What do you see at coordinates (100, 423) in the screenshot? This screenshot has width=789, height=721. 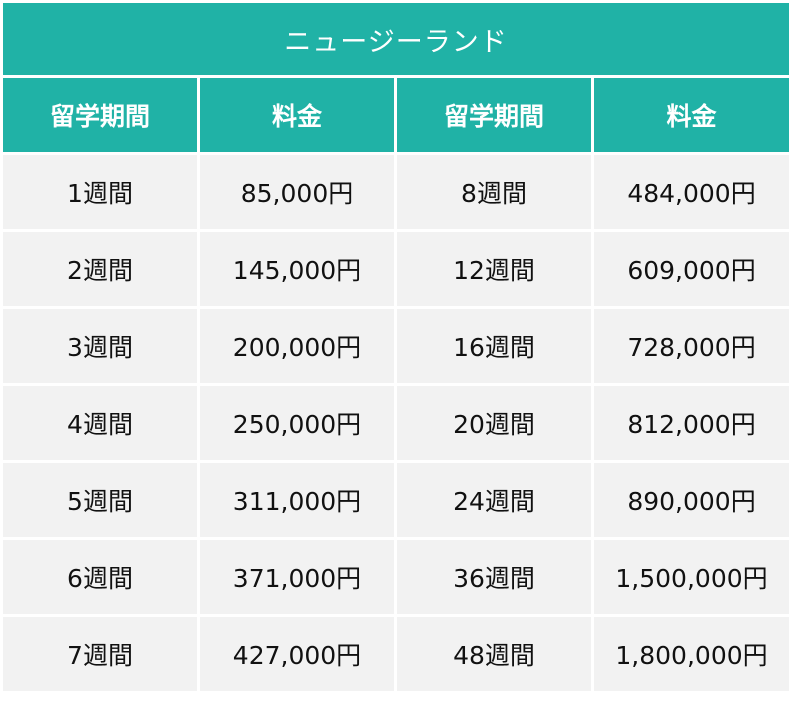 I see `duration-cell: 4週間` at bounding box center [100, 423].